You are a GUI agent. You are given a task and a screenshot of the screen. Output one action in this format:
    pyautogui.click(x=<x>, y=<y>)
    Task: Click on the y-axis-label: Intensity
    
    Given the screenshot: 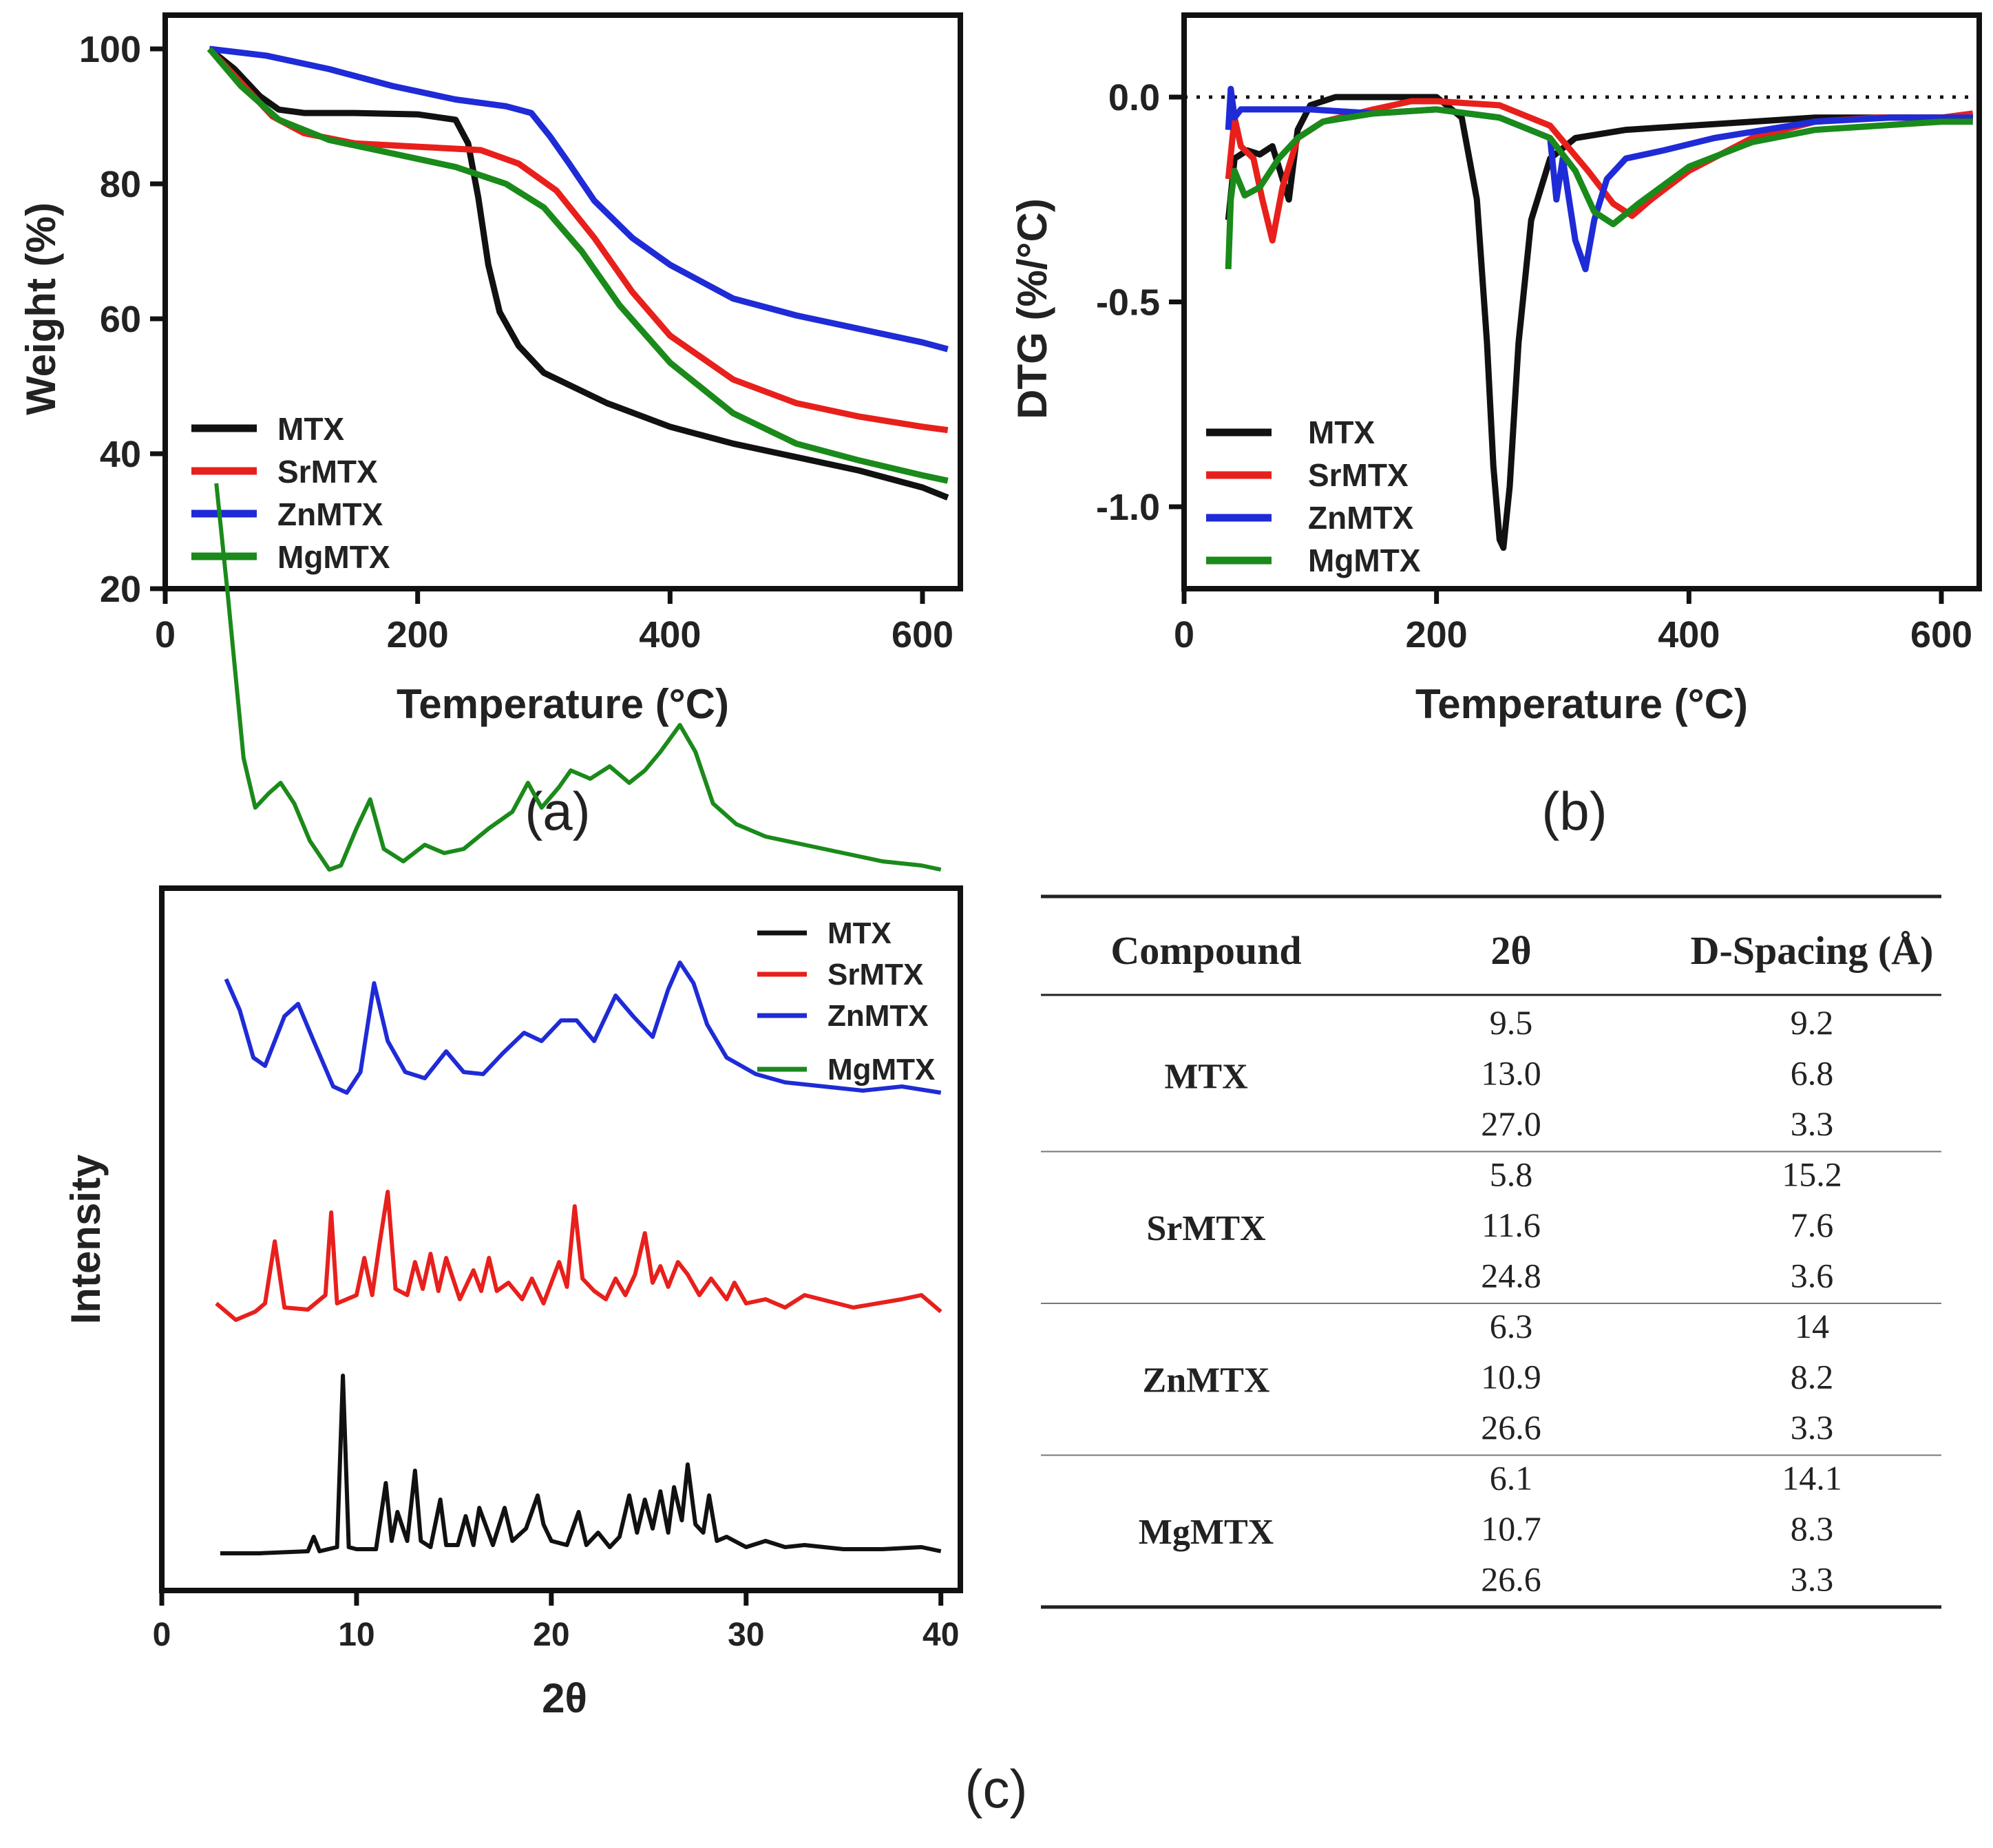 What is the action you would take?
    pyautogui.click(x=86, y=1239)
    